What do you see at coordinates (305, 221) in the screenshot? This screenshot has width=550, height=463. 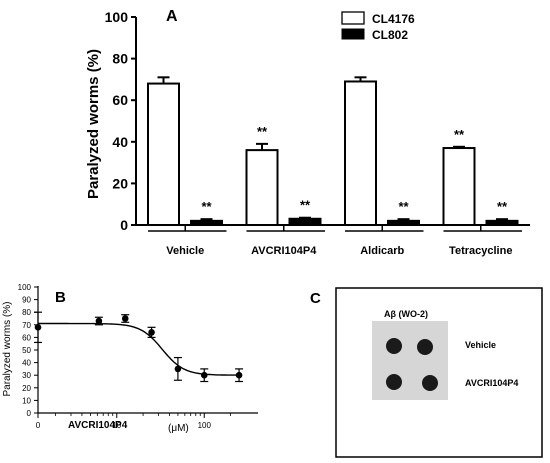 I see `bar-cl802-avcri104p4` at bounding box center [305, 221].